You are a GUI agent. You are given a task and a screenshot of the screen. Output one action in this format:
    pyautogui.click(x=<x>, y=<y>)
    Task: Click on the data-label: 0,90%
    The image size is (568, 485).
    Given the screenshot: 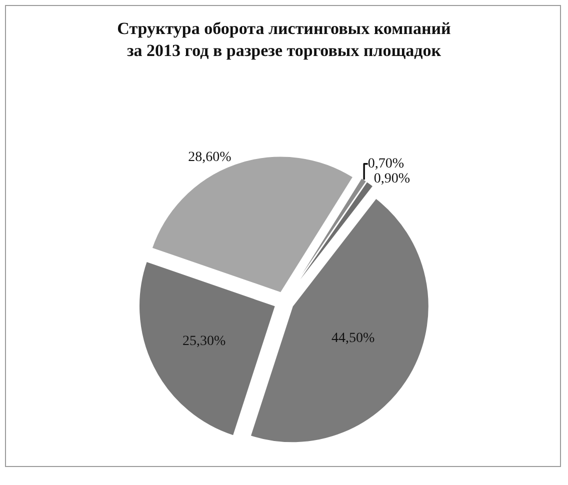 What is the action you would take?
    pyautogui.click(x=392, y=178)
    